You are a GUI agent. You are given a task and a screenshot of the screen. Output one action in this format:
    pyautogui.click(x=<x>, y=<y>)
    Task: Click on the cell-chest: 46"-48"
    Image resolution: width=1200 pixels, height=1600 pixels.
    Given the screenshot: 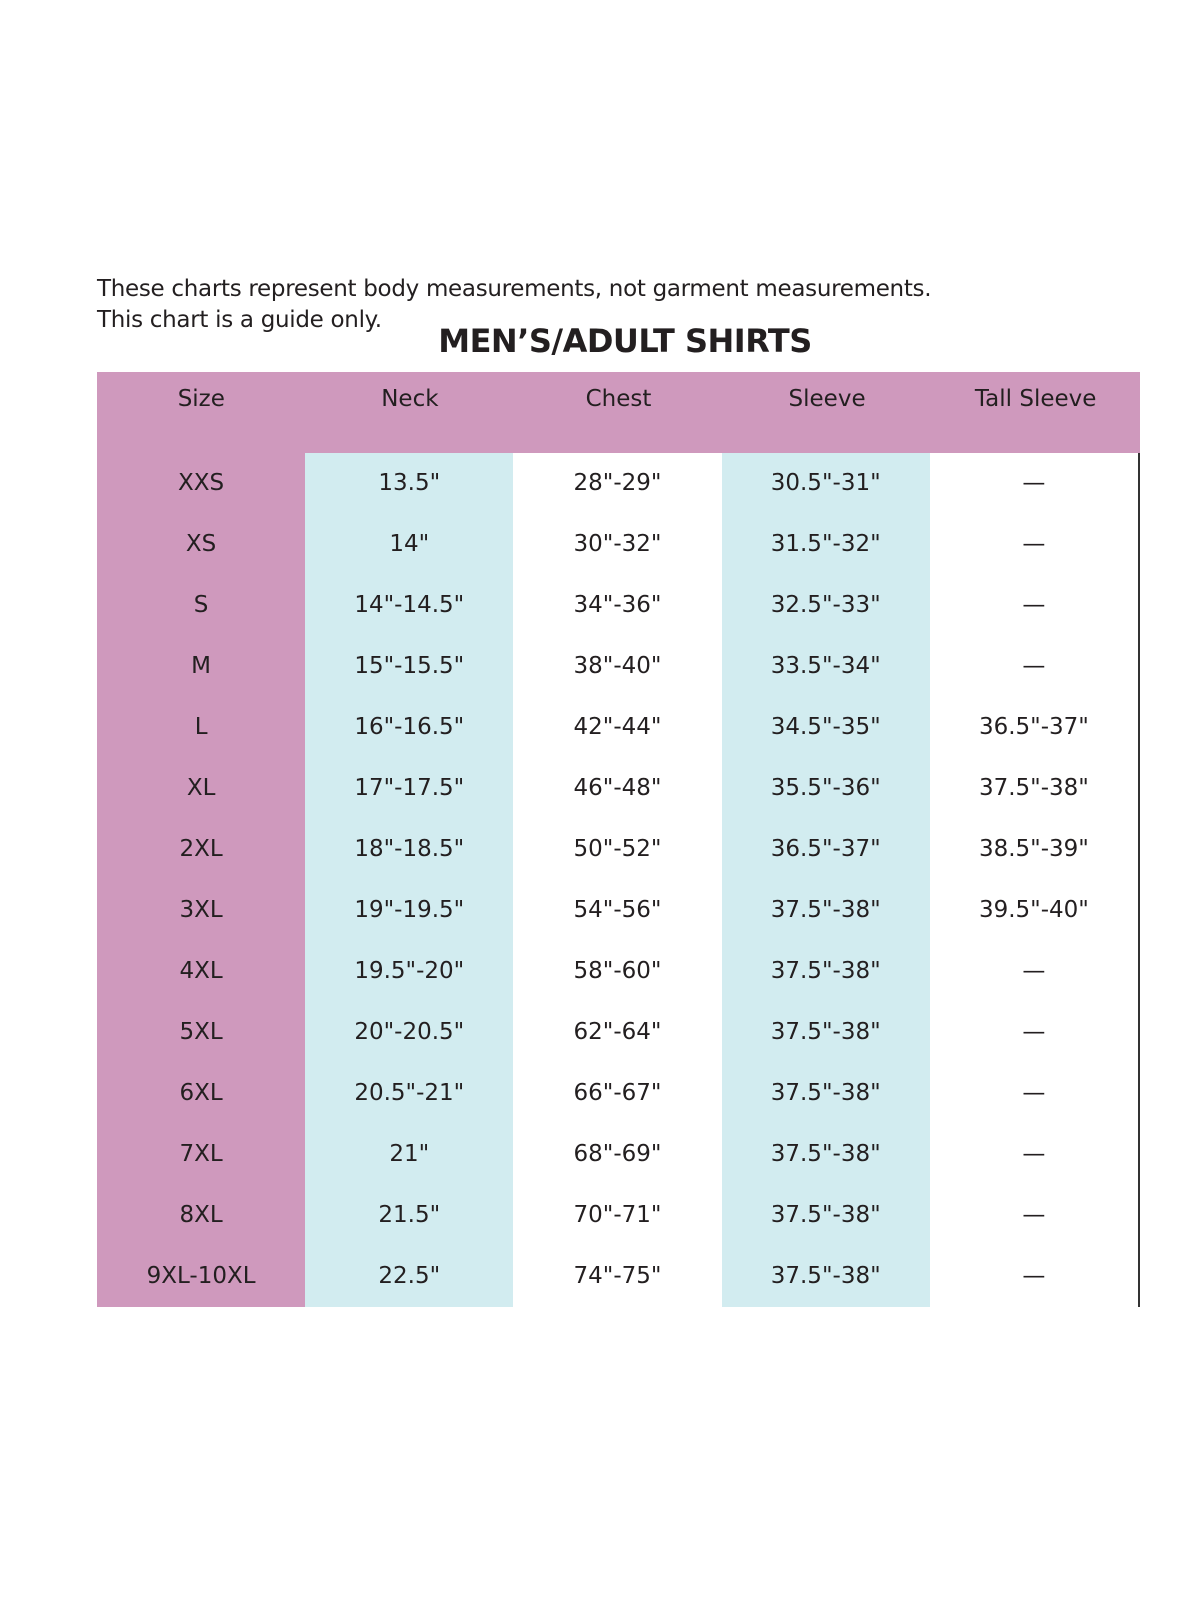 What is the action you would take?
    pyautogui.click(x=617, y=788)
    